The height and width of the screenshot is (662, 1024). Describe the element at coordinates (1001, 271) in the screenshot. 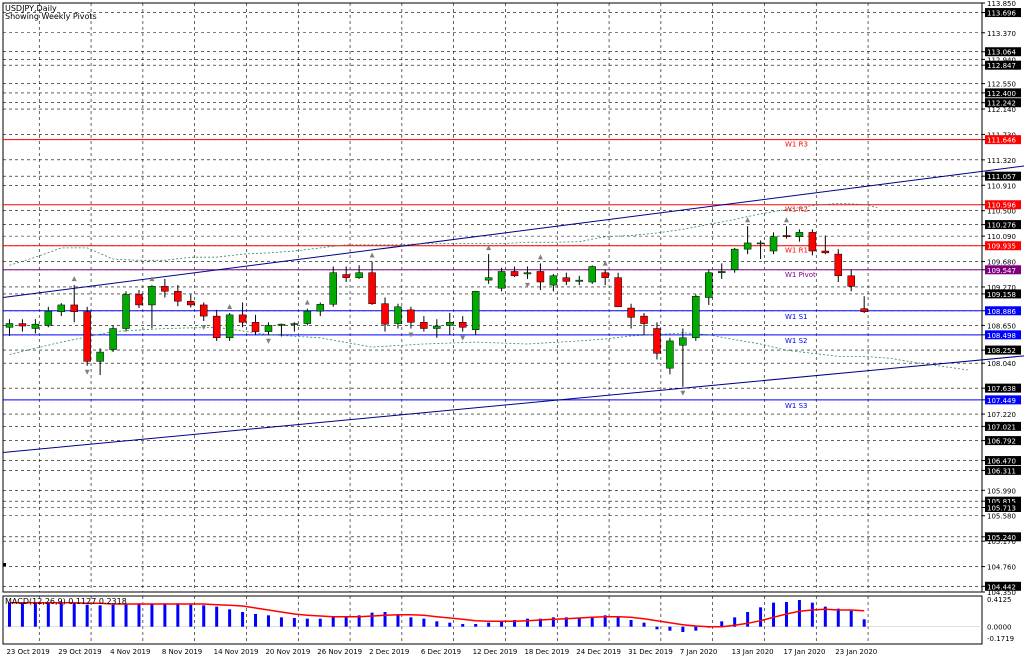

I see `price-tag-label: 109.547` at that location.